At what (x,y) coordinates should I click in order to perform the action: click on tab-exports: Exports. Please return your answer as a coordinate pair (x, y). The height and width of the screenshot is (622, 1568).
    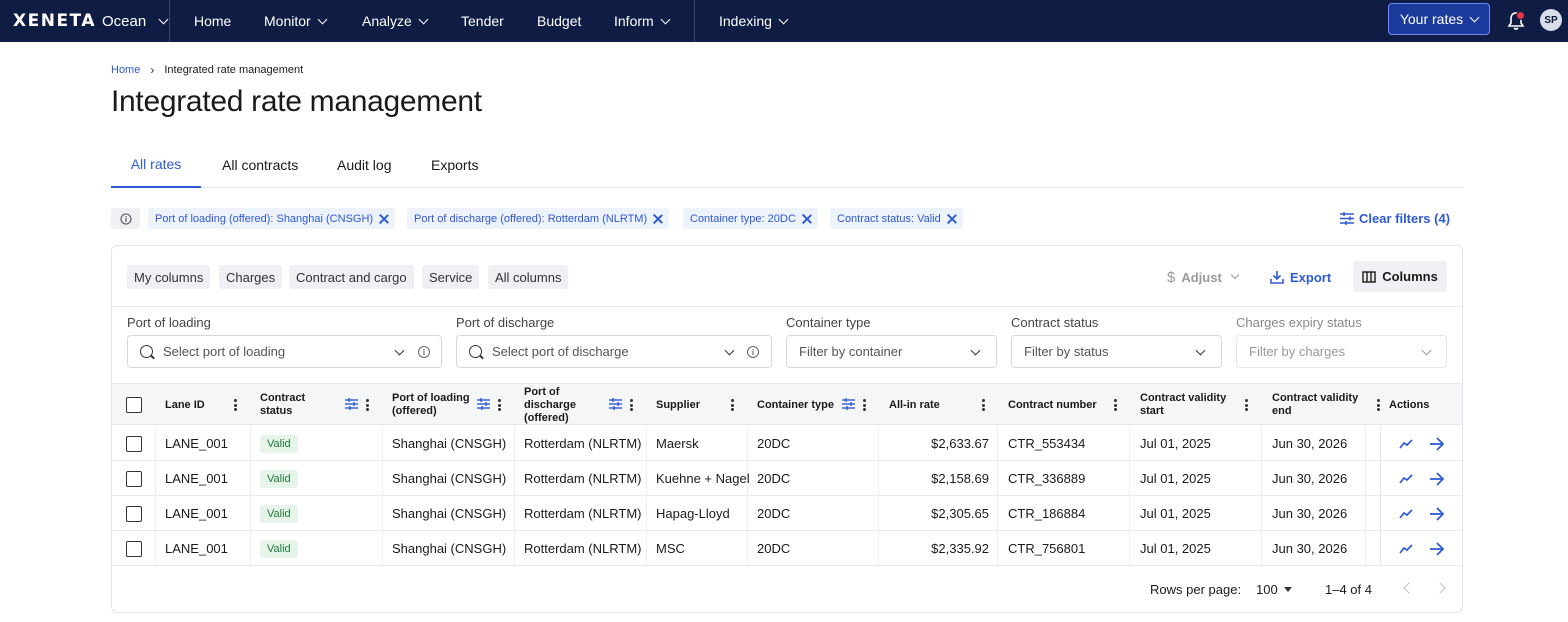
    Looking at the image, I should click on (455, 164).